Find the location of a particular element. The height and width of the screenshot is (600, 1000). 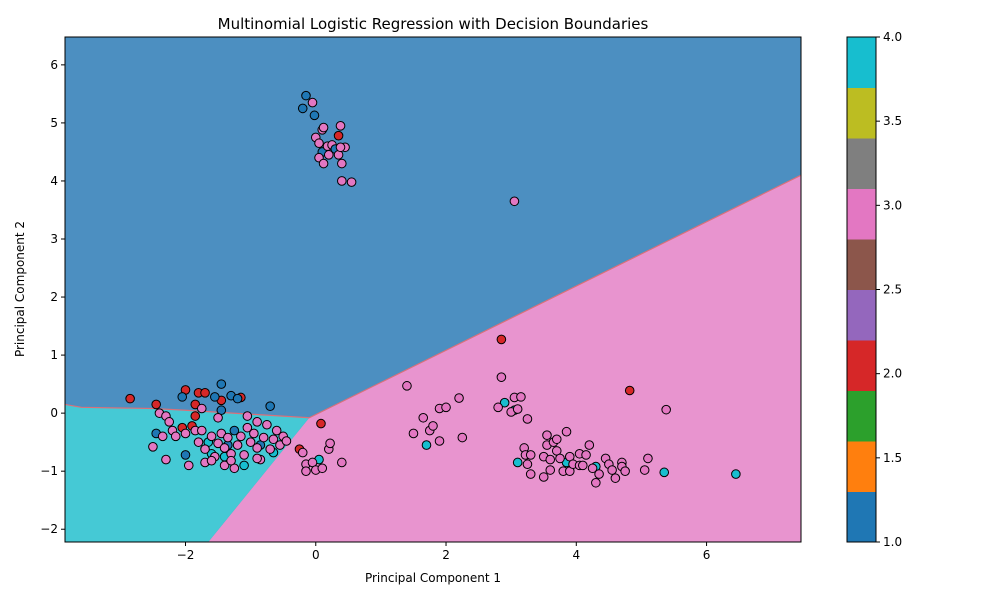

colorbar-tick-label: 1.0 is located at coordinates (892, 542).